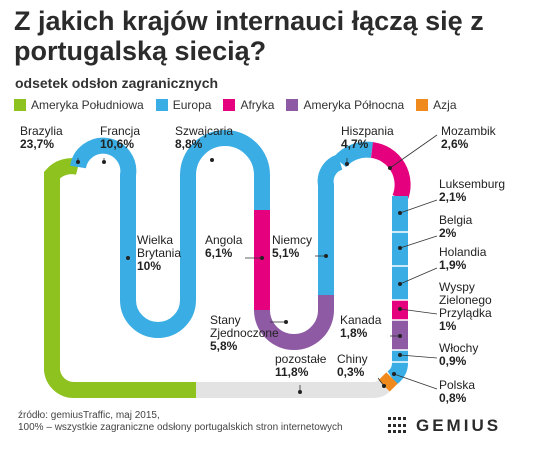 The image size is (540, 449). What do you see at coordinates (418, 276) in the screenshot?
I see `leader-line-holandia` at bounding box center [418, 276].